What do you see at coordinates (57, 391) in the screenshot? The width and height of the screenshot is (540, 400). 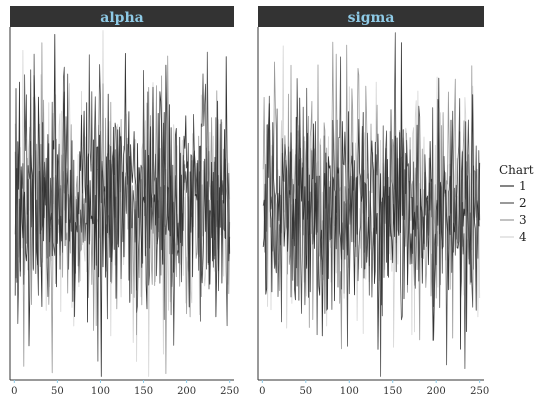 I see `alpha-x-tick-label-50: 50` at bounding box center [57, 391].